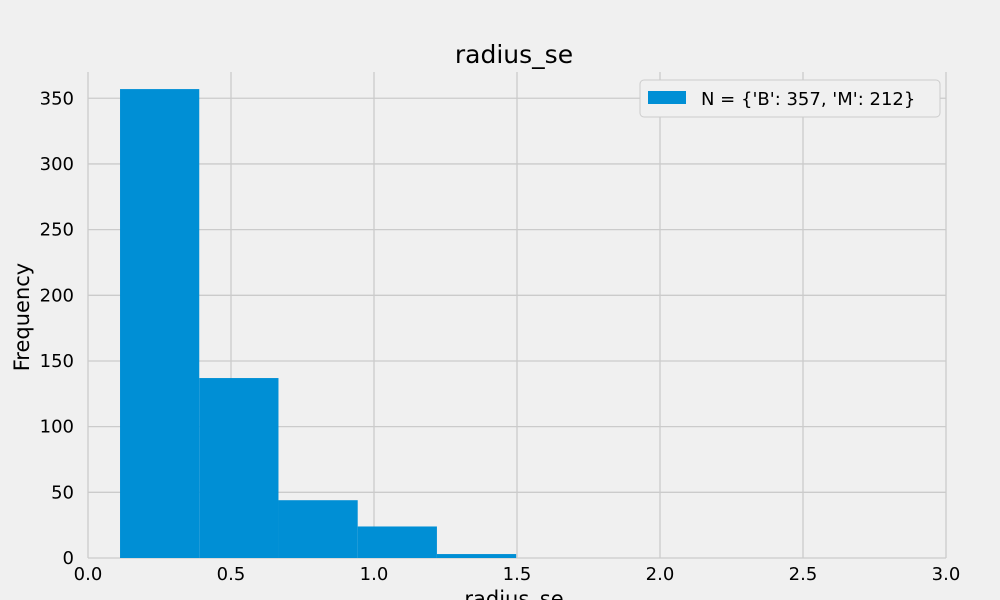 The width and height of the screenshot is (1000, 600). I want to click on y-tick-label: 250, so click(57, 230).